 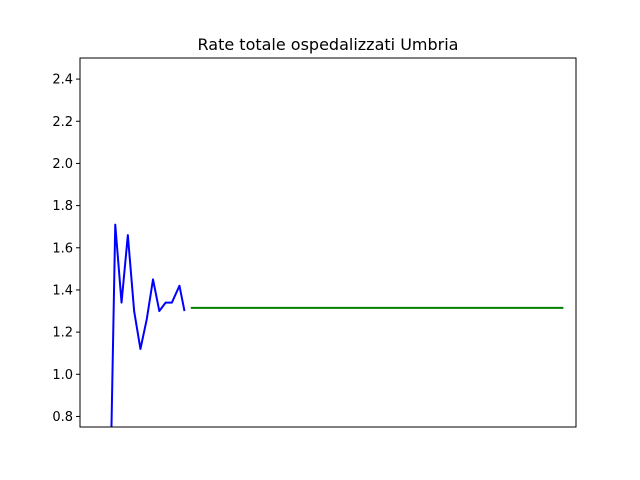 I want to click on y-tick-label: 2.2, so click(x=62, y=122).